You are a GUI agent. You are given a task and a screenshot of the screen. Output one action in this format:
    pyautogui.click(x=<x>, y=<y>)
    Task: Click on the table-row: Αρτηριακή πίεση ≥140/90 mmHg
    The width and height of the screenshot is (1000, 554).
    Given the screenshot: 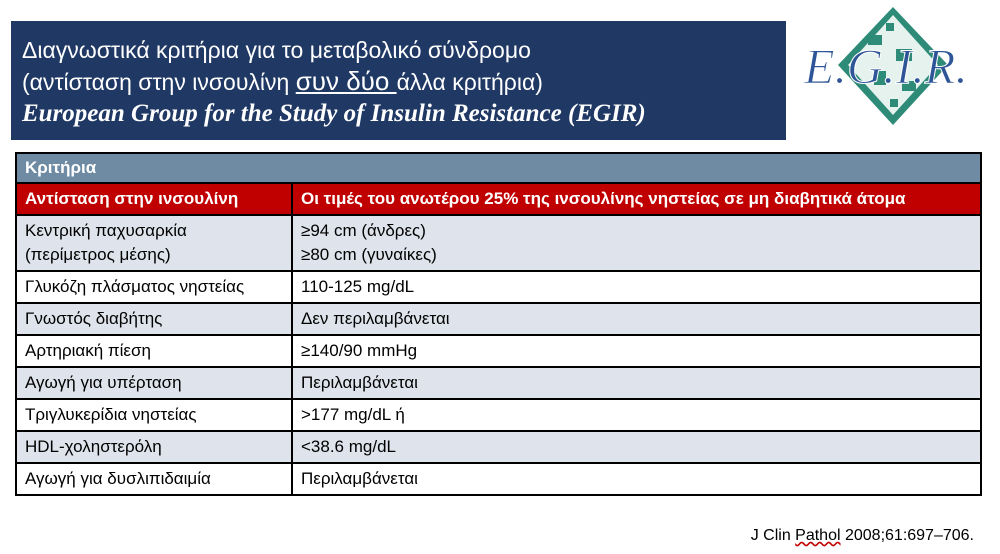 What is the action you would take?
    pyautogui.click(x=498, y=351)
    